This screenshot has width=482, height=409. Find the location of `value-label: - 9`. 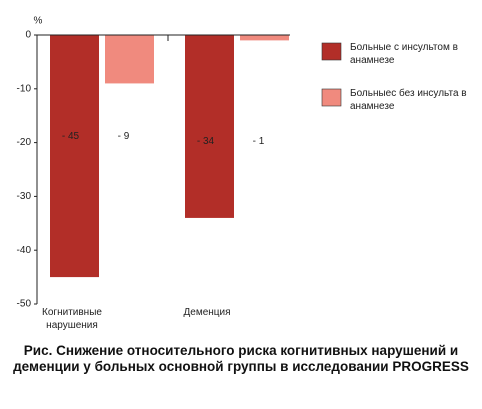

value-label: - 9 is located at coordinates (124, 136).